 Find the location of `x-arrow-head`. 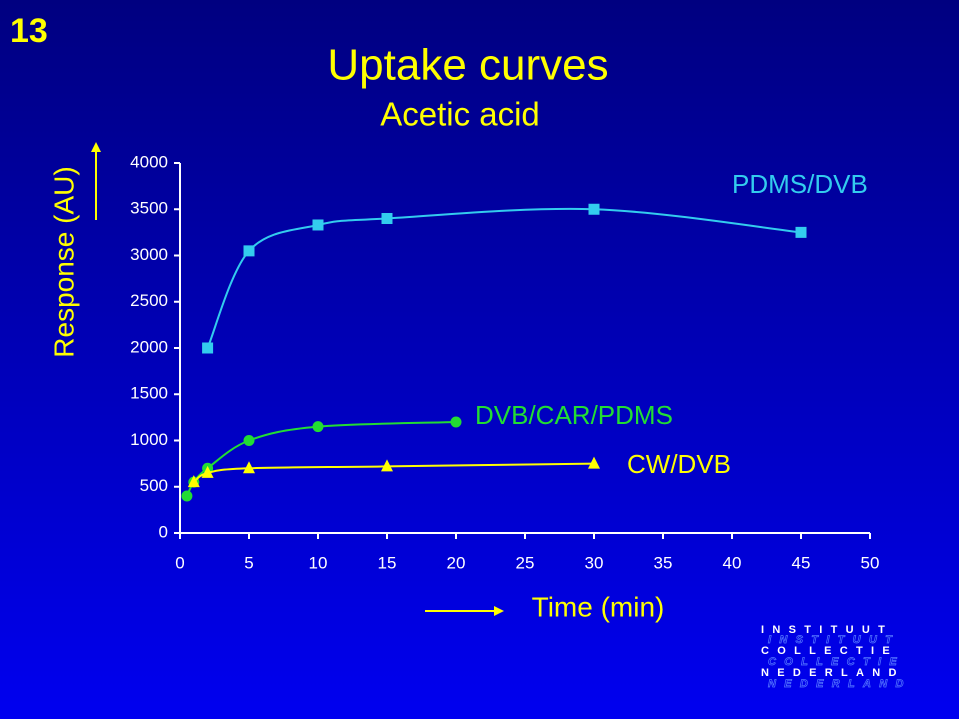

x-arrow-head is located at coordinates (499, 611).